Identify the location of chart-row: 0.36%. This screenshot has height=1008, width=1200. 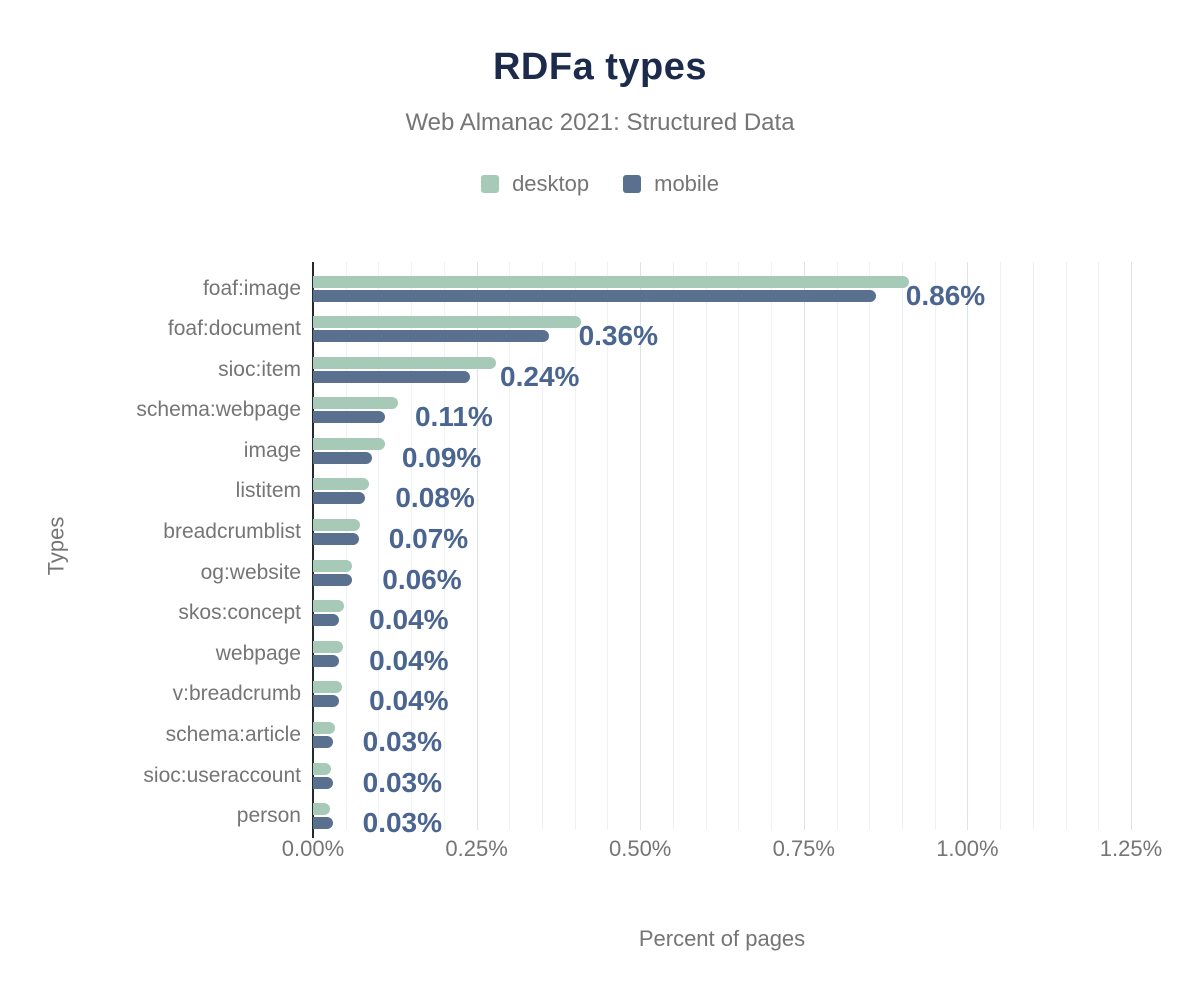
(722, 326).